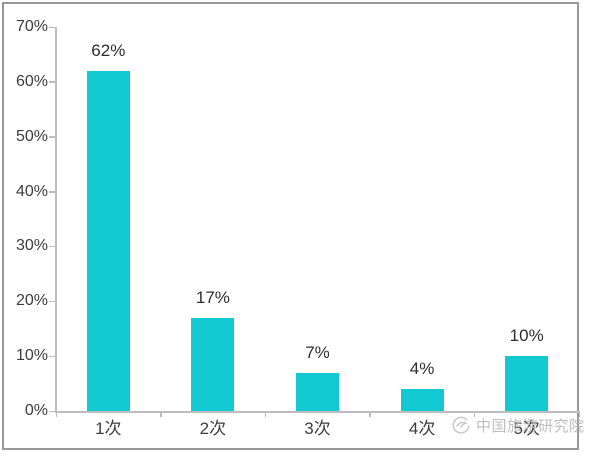  I want to click on y-tick-label: 40%, so click(31, 191).